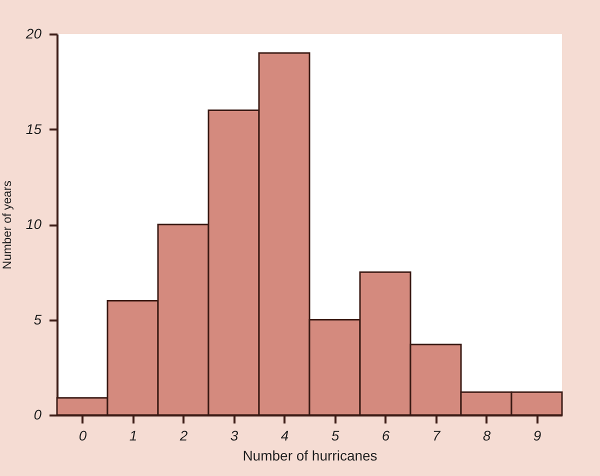  What do you see at coordinates (310, 456) in the screenshot?
I see `x-axis-title: Number of hurricanes` at bounding box center [310, 456].